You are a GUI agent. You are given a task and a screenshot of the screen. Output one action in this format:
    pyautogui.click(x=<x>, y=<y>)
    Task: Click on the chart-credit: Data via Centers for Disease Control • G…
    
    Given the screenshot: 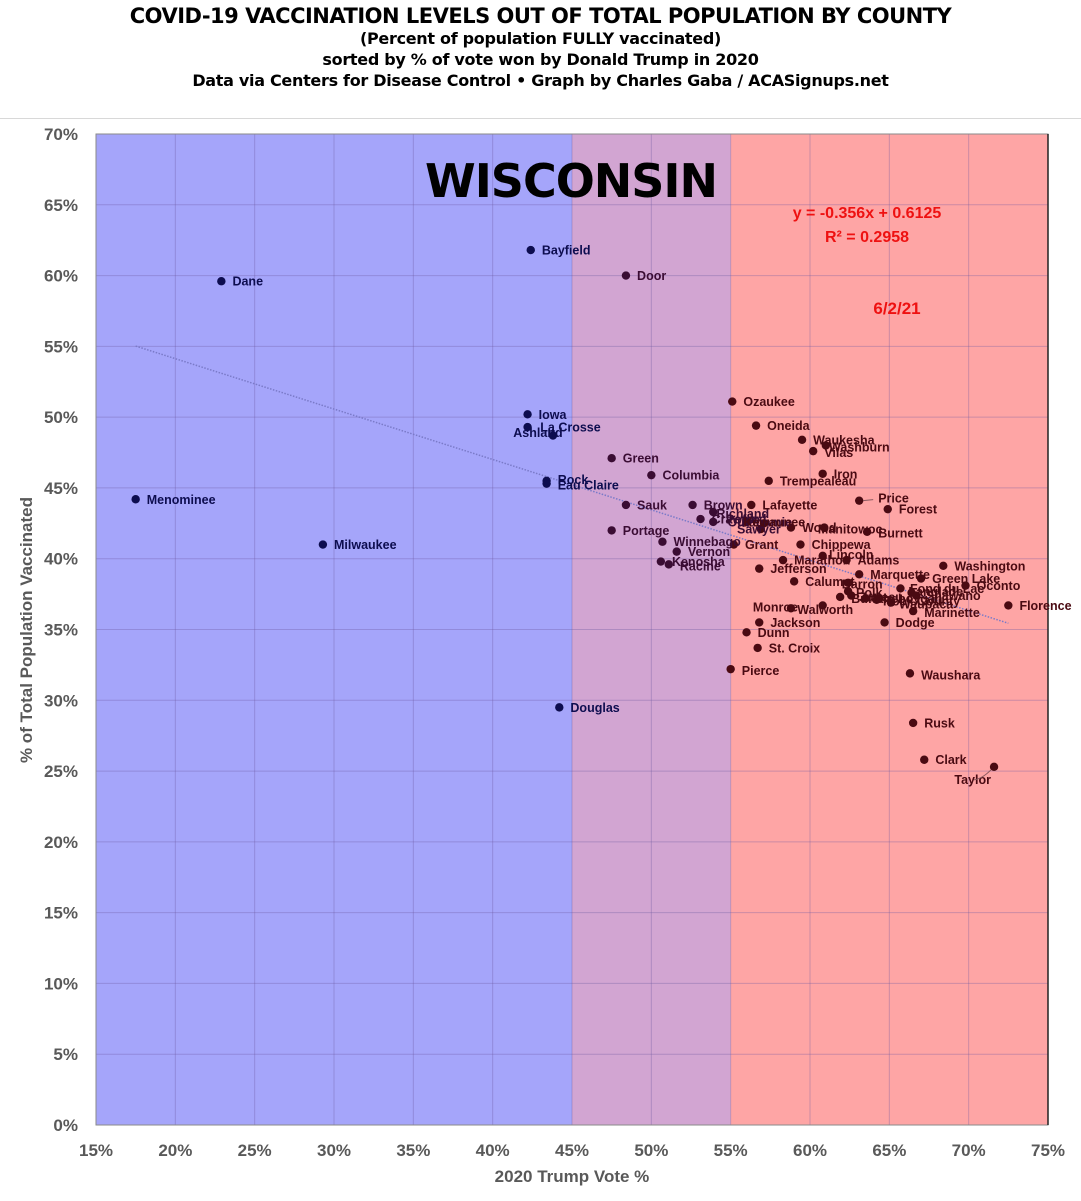 What is the action you would take?
    pyautogui.click(x=540, y=80)
    